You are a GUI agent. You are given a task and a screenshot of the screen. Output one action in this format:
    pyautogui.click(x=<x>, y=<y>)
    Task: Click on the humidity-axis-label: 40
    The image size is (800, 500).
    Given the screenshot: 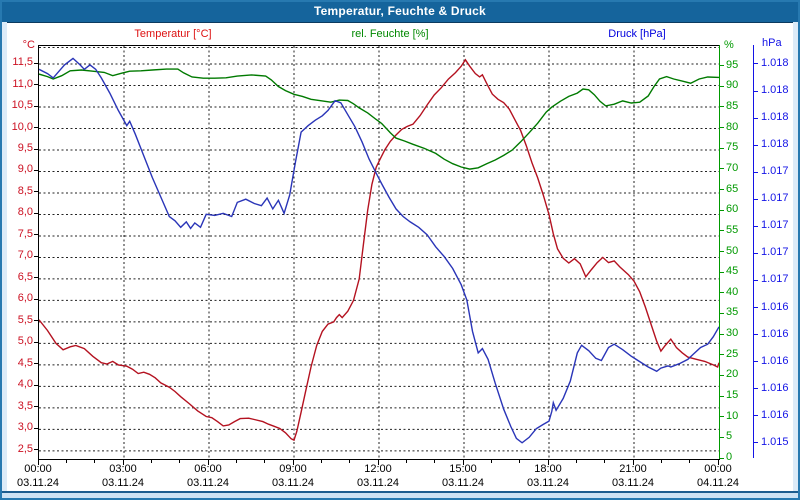 What is the action you would take?
    pyautogui.click(x=732, y=291)
    